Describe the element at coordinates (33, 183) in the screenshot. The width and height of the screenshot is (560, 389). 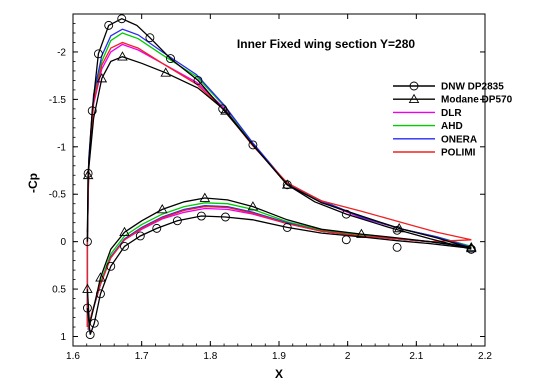
I see `y-axis-label: -Cp` at that location.